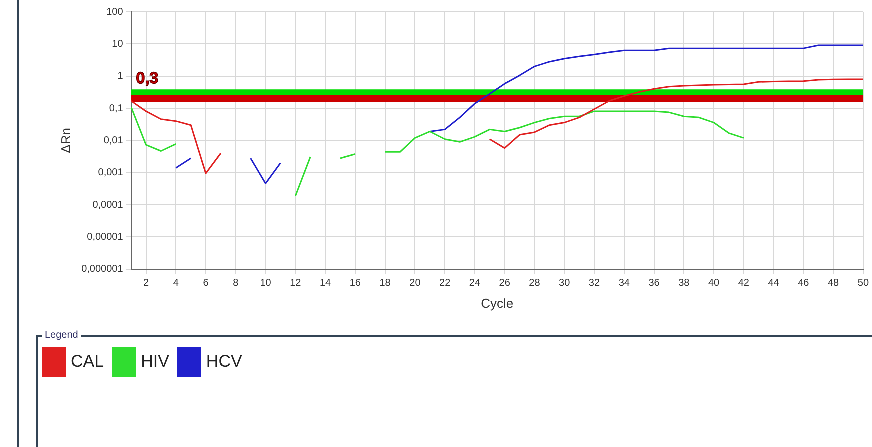  Describe the element at coordinates (864, 284) in the screenshot. I see `x-tick-label: 50` at that location.